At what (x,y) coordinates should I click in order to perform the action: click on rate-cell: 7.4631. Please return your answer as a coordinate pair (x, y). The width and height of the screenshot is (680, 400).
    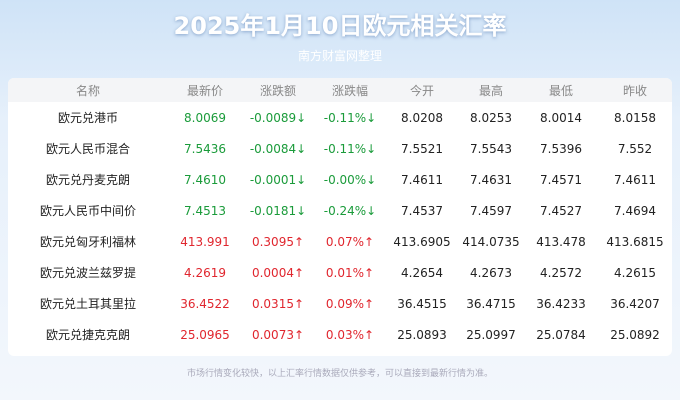
    Looking at the image, I should click on (491, 179).